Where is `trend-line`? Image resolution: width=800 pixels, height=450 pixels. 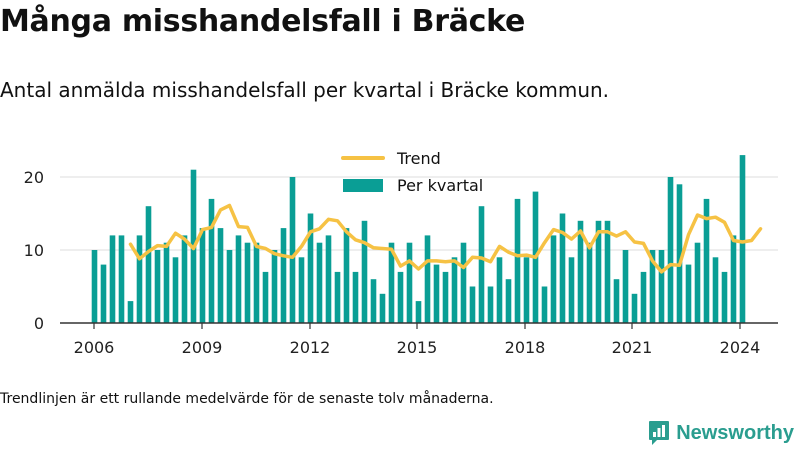
trend-line is located at coordinates (445, 238).